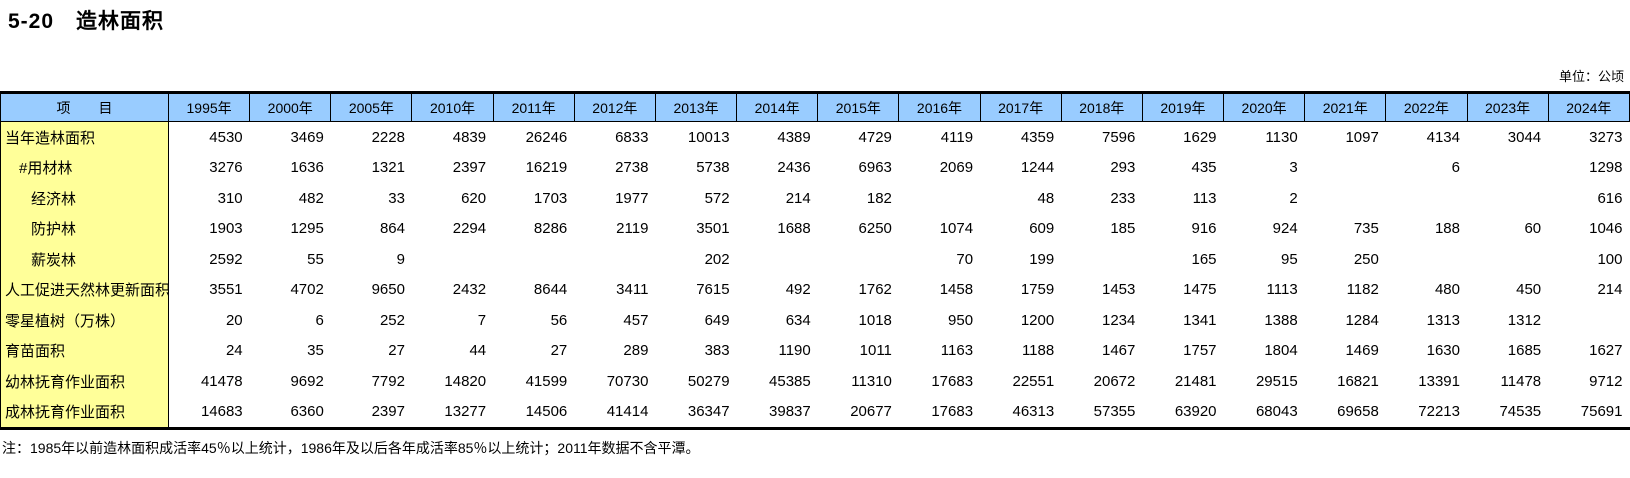 Image resolution: width=1630 pixels, height=478 pixels. I want to click on table-cell: 252, so click(371, 320).